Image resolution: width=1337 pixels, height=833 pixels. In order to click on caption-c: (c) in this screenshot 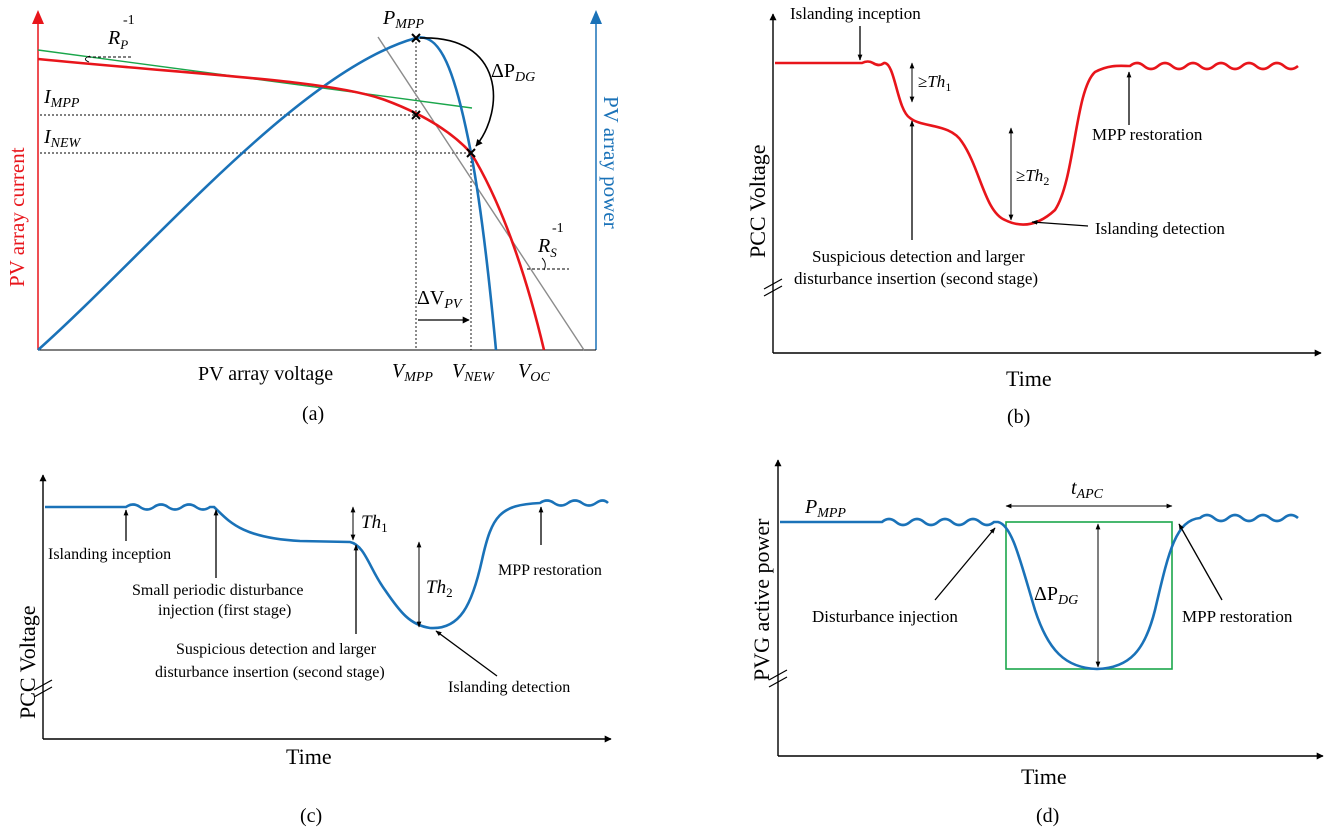, I will do `click(311, 816)`.